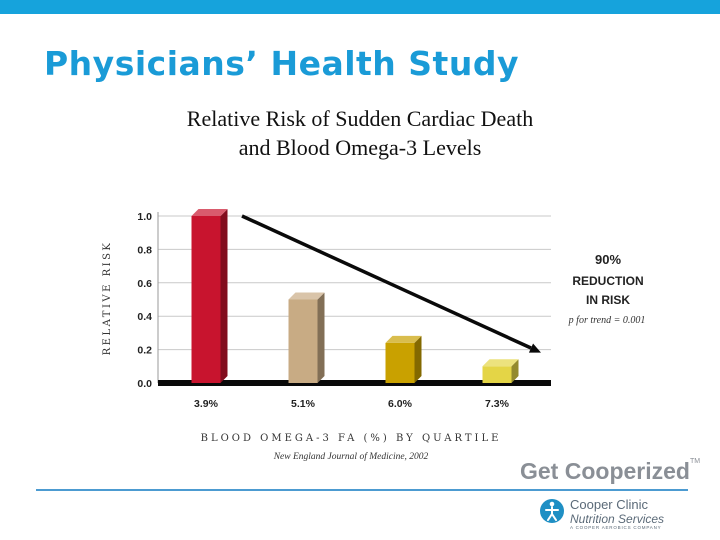 This screenshot has width=720, height=540. I want to click on y-tick-label: 0.2, so click(144, 351).